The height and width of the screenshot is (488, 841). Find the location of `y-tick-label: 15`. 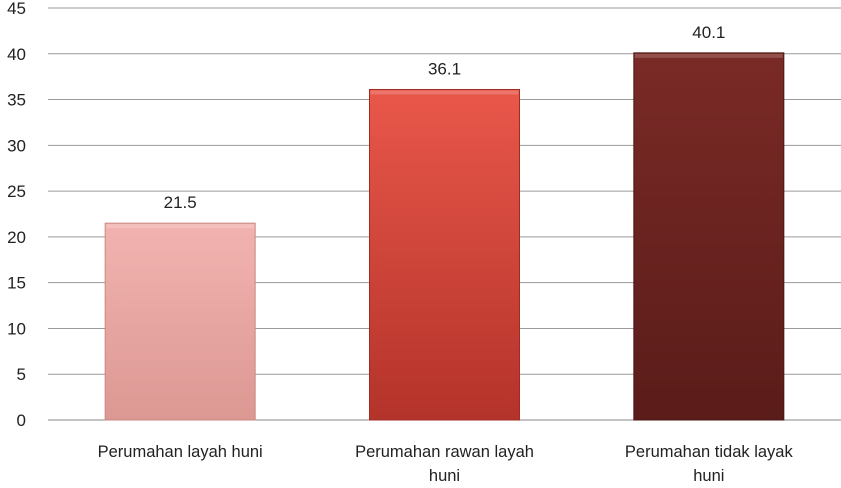

y-tick-label: 15 is located at coordinates (16, 283).